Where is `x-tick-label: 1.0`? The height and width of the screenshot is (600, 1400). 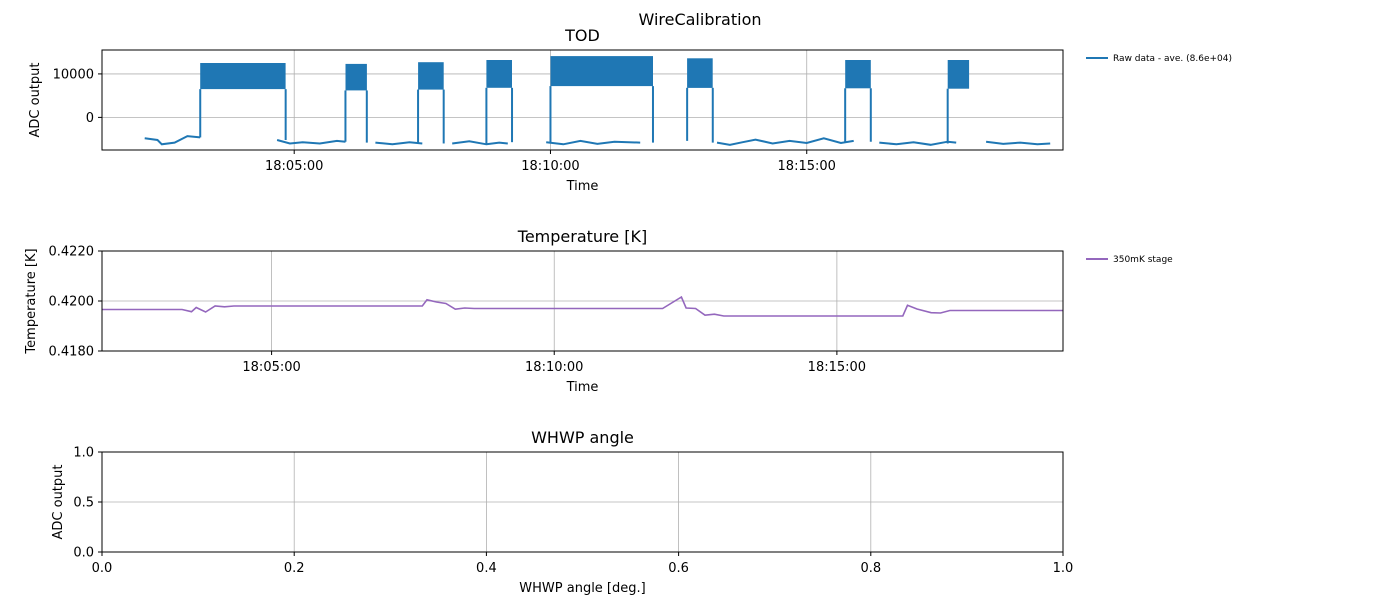
x-tick-label: 1.0 is located at coordinates (1063, 568).